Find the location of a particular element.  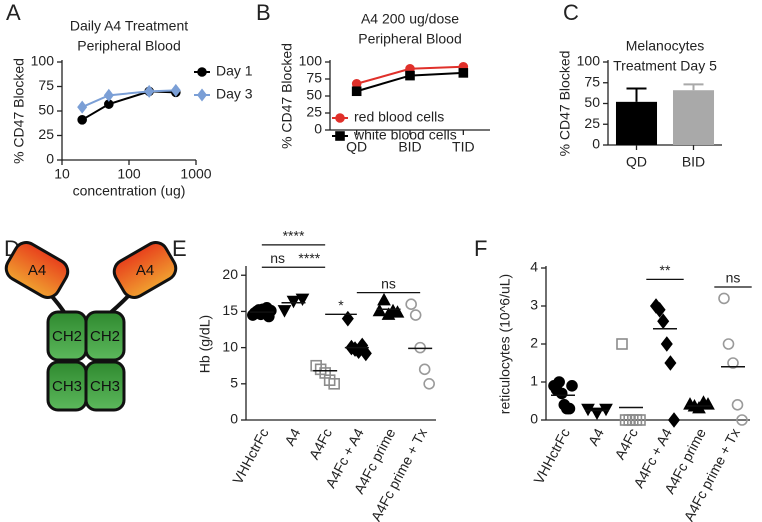

y-axis-label: % CD47 Blocked is located at coordinates (287, 96).